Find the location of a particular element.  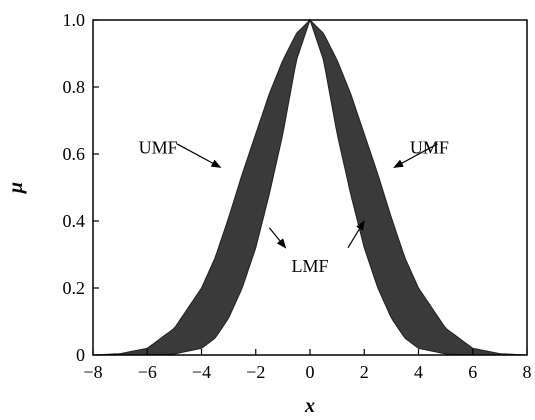

y-tick-label: 1.0 is located at coordinates (74, 20).